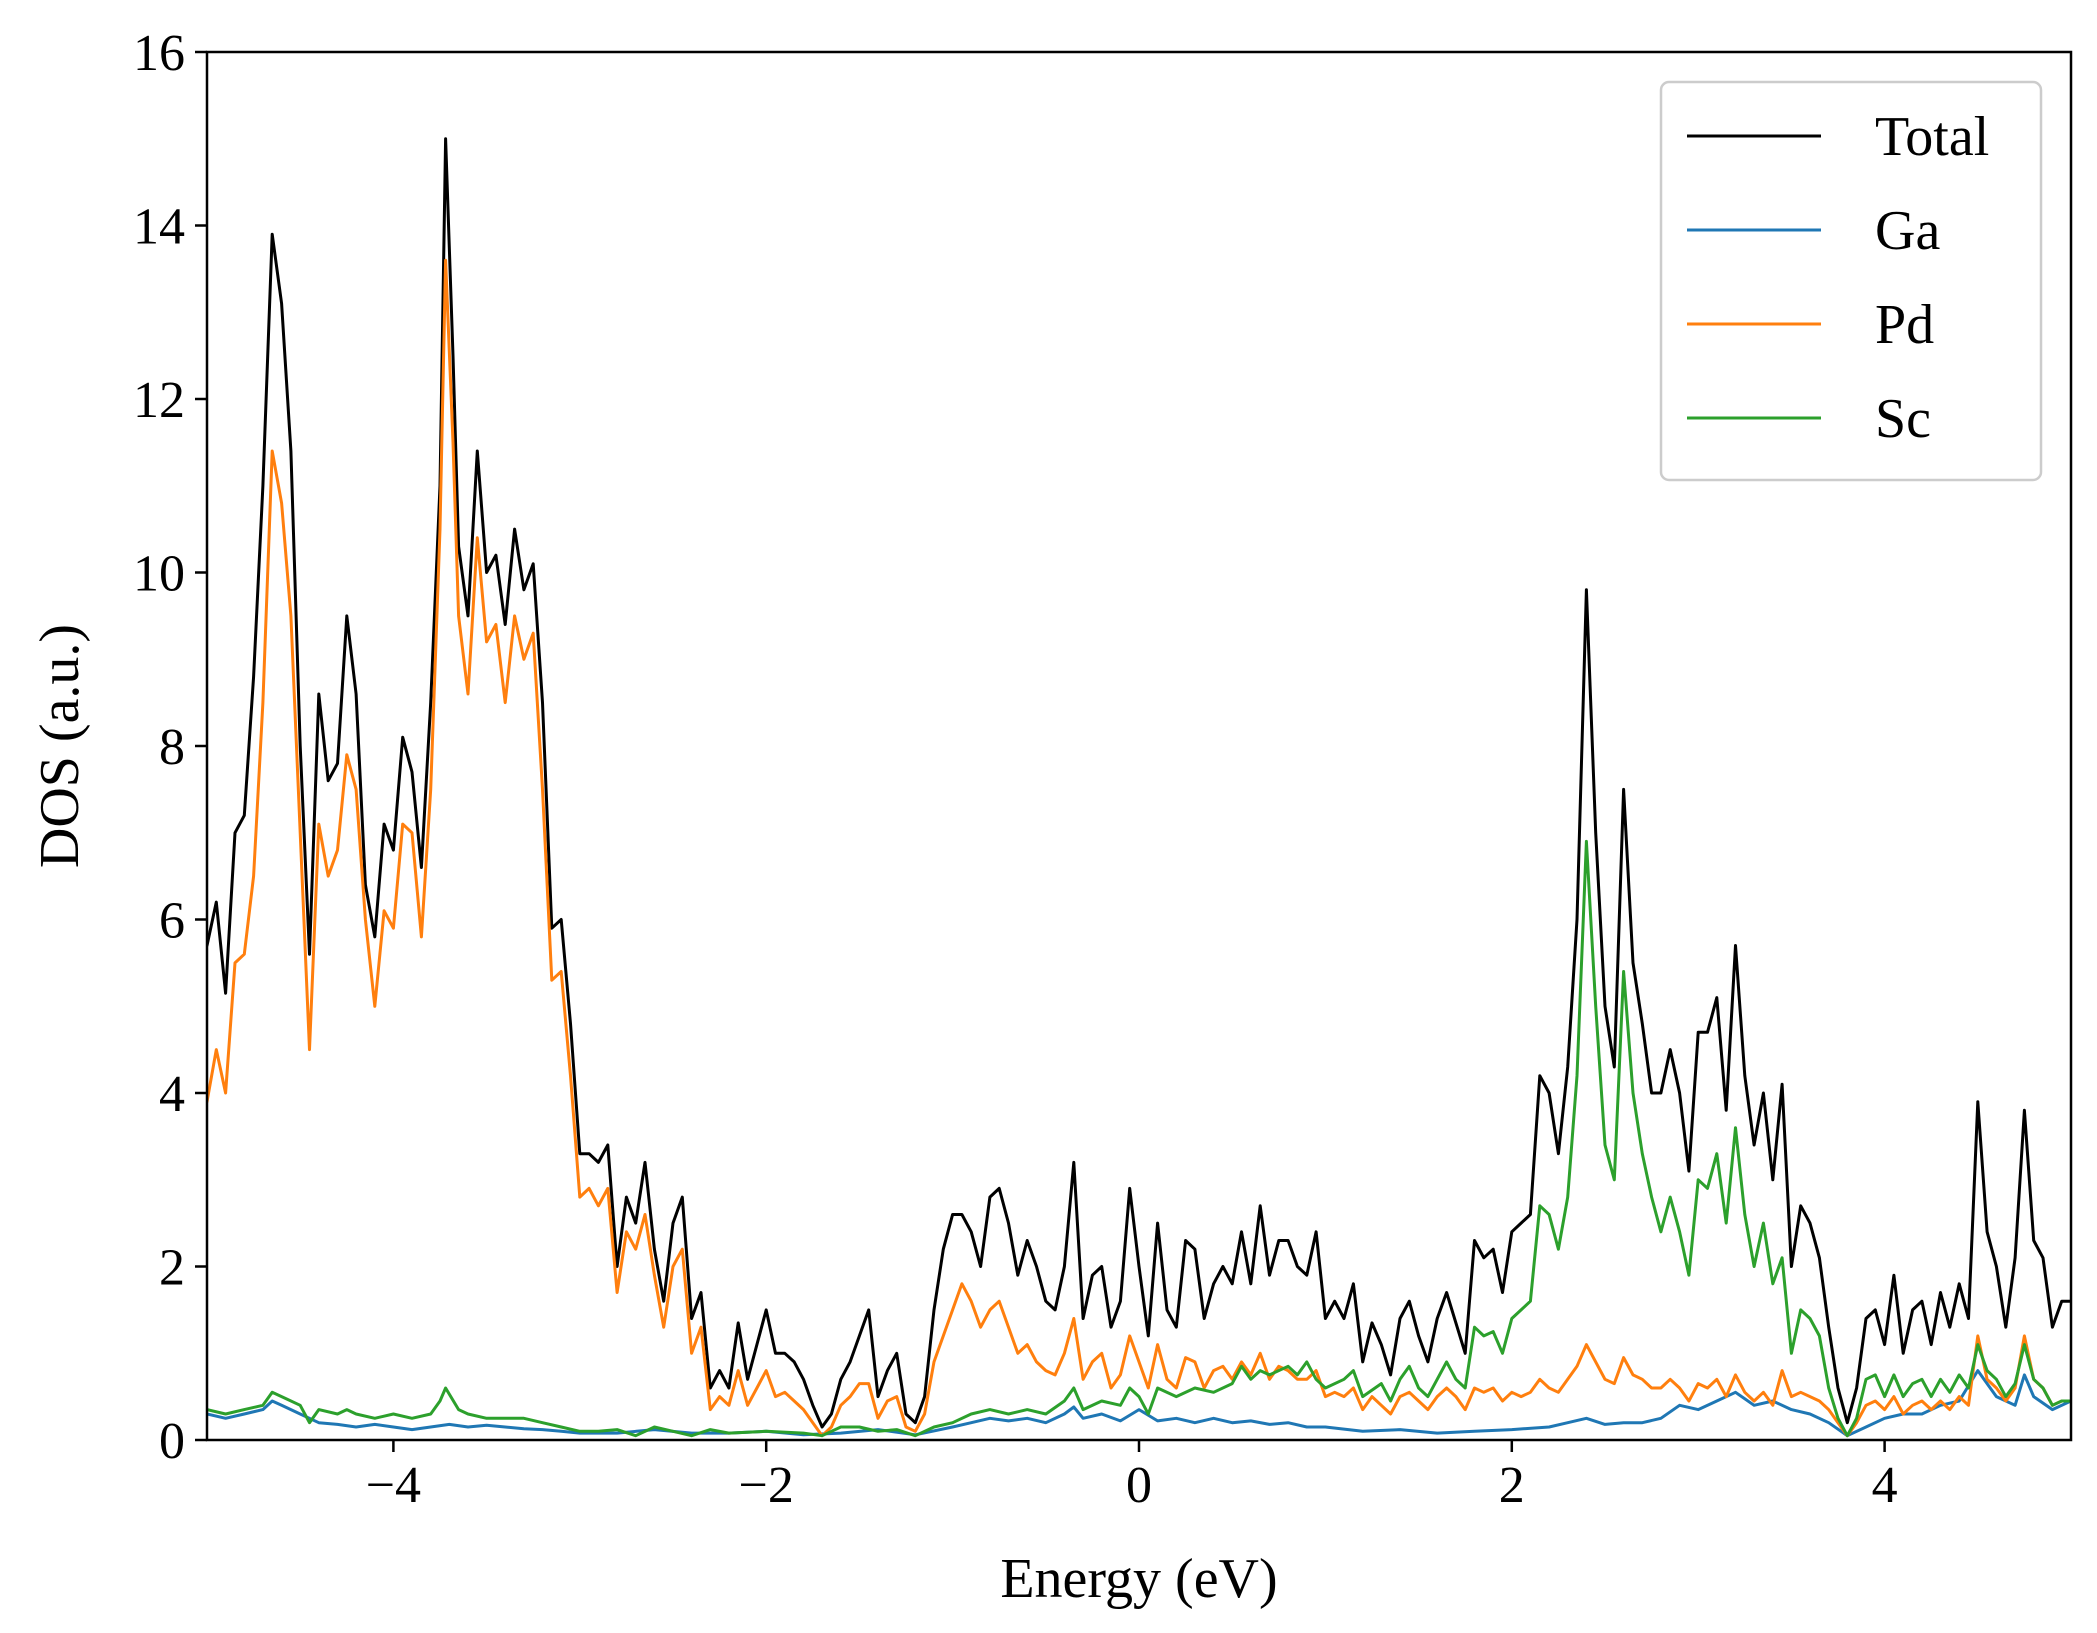  I want to click on x-tick-label: 4, so click(1885, 1485).